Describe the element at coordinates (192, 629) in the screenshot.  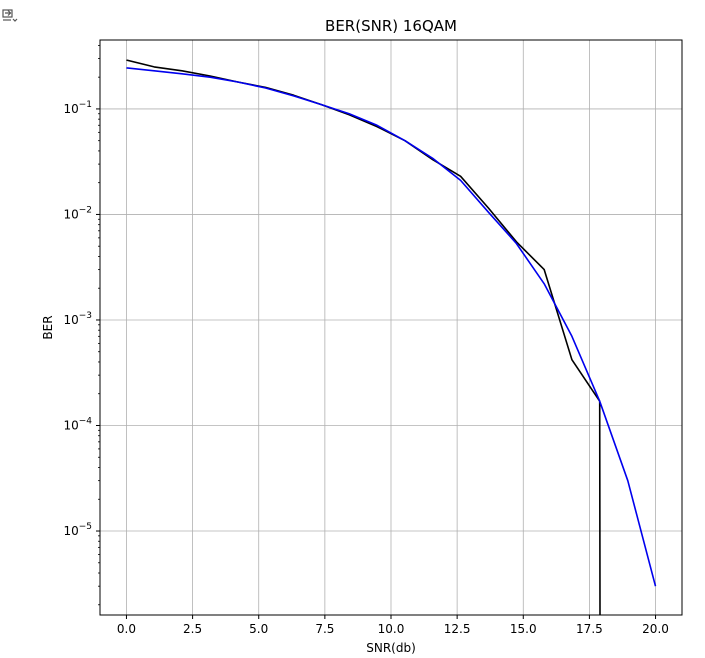
I see `x-tick-label: 2.5` at that location.